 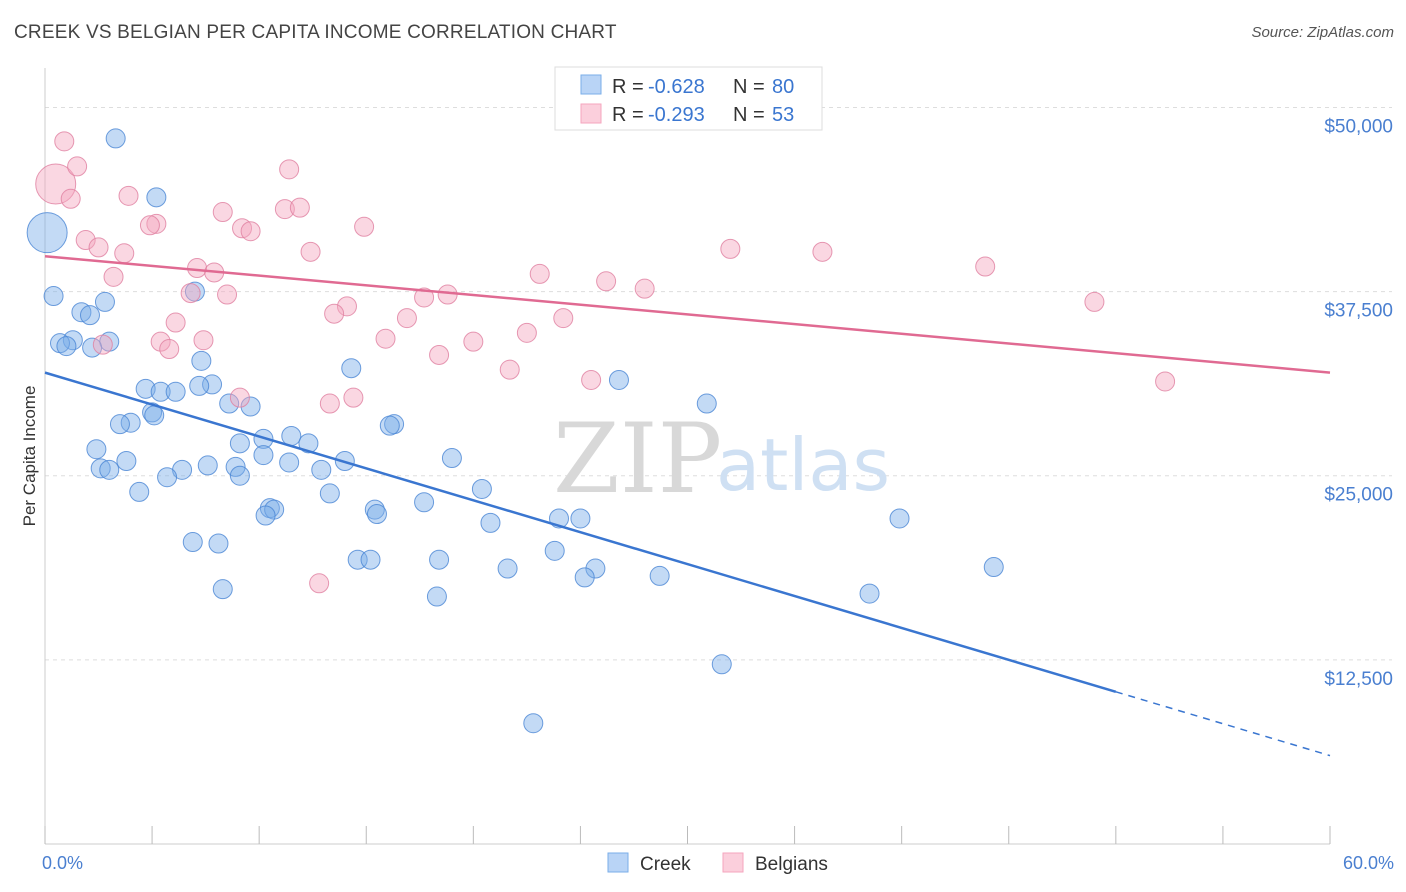 What do you see at coordinates (591, 113) in the screenshot?
I see `legend-swatch-belgians` at bounding box center [591, 113].